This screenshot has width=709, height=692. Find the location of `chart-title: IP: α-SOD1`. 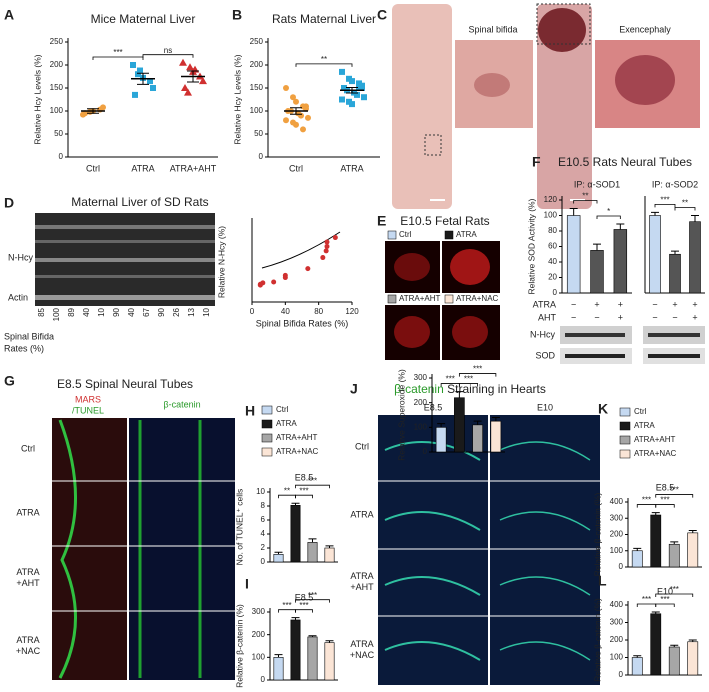

chart-title: IP: α-SOD1 is located at coordinates (597, 184).